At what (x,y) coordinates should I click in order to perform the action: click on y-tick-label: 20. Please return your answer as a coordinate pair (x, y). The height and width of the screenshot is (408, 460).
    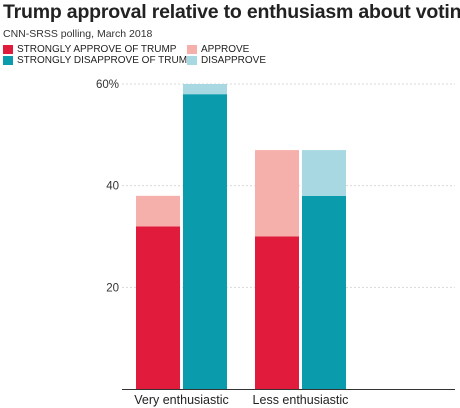
    Looking at the image, I should click on (112, 288).